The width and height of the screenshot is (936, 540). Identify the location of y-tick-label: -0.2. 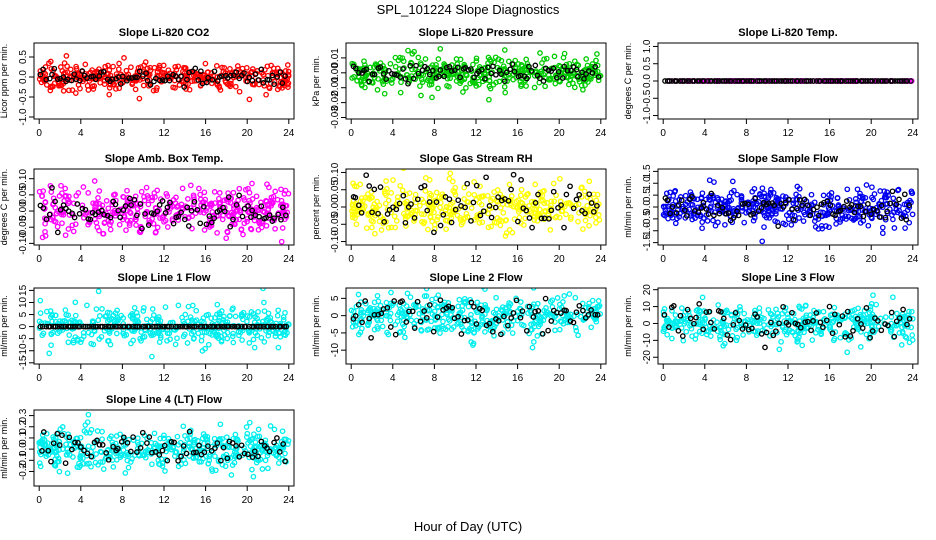
(23, 471).